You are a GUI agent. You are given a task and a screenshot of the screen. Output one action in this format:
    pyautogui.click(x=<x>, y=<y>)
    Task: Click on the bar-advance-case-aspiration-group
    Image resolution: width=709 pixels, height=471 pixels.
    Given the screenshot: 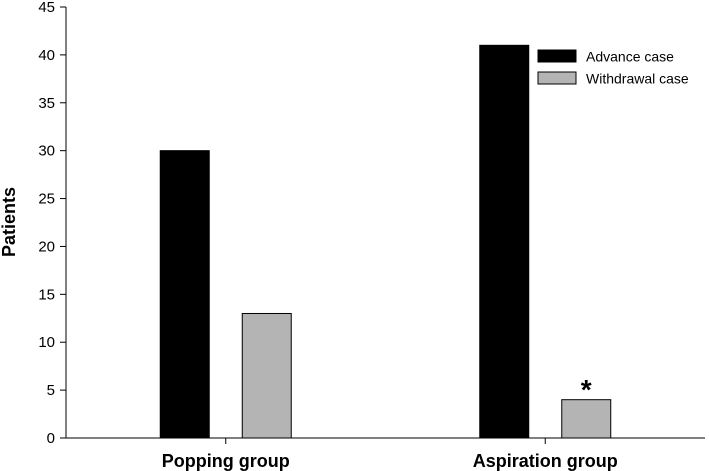 What is the action you would take?
    pyautogui.click(x=504, y=241)
    